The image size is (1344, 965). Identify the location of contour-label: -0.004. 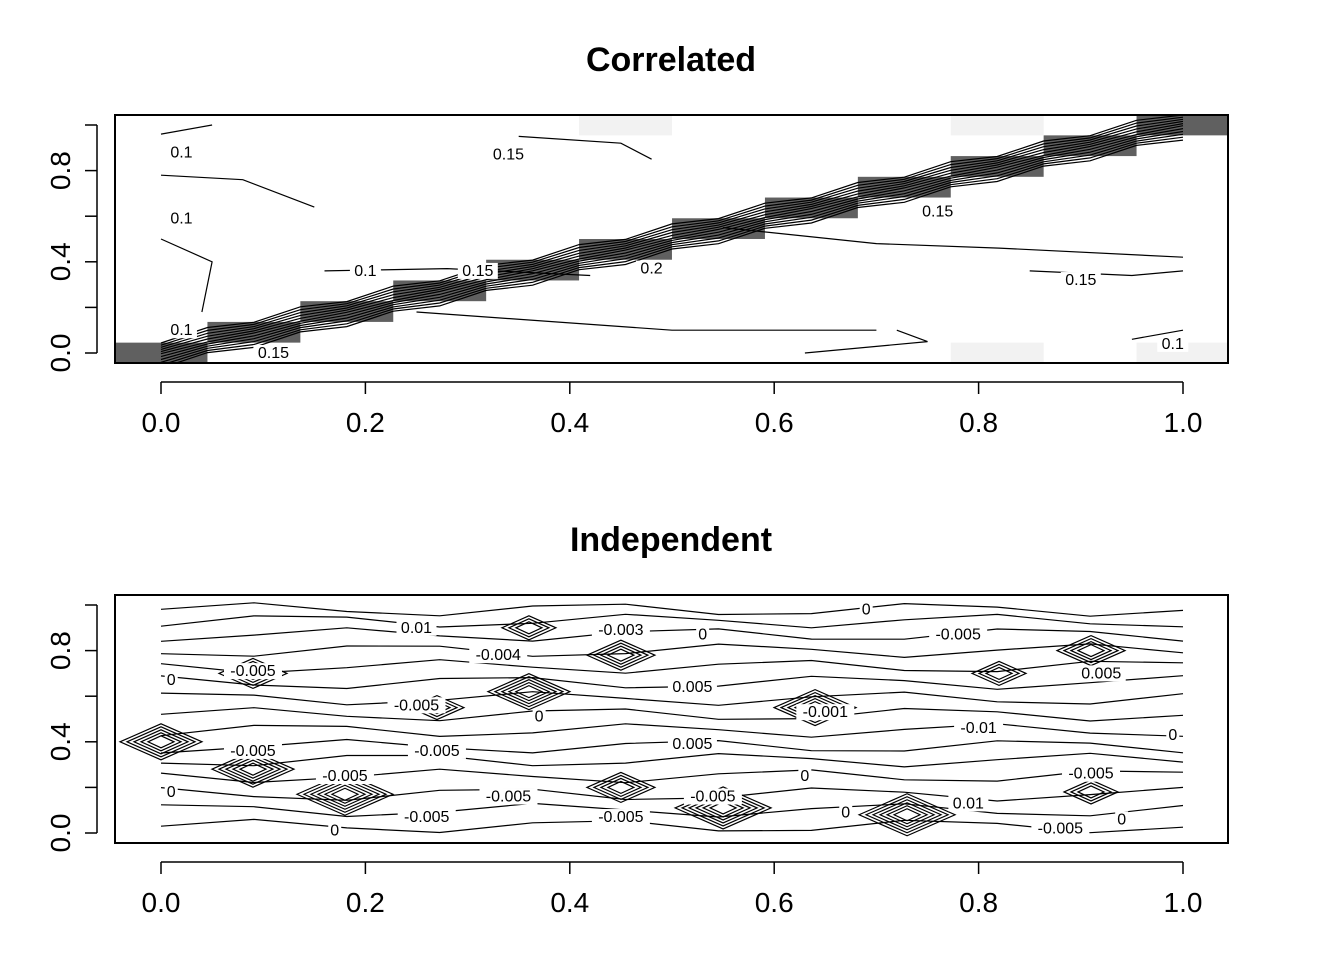
(498, 655).